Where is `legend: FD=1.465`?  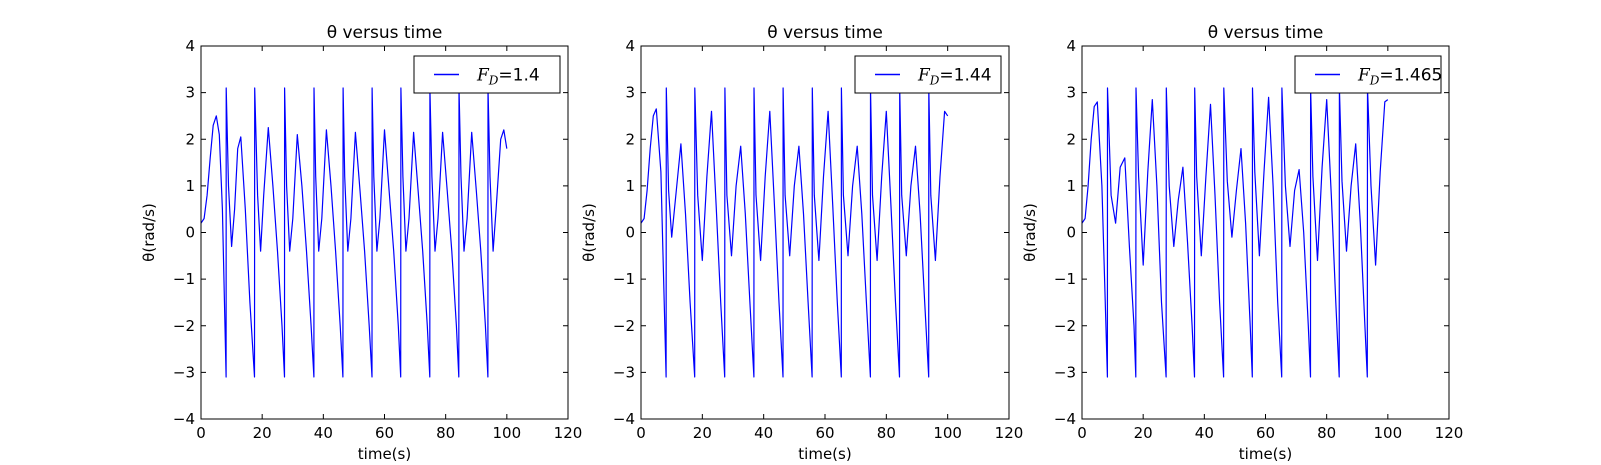
legend: FD=1.465 is located at coordinates (1368, 74).